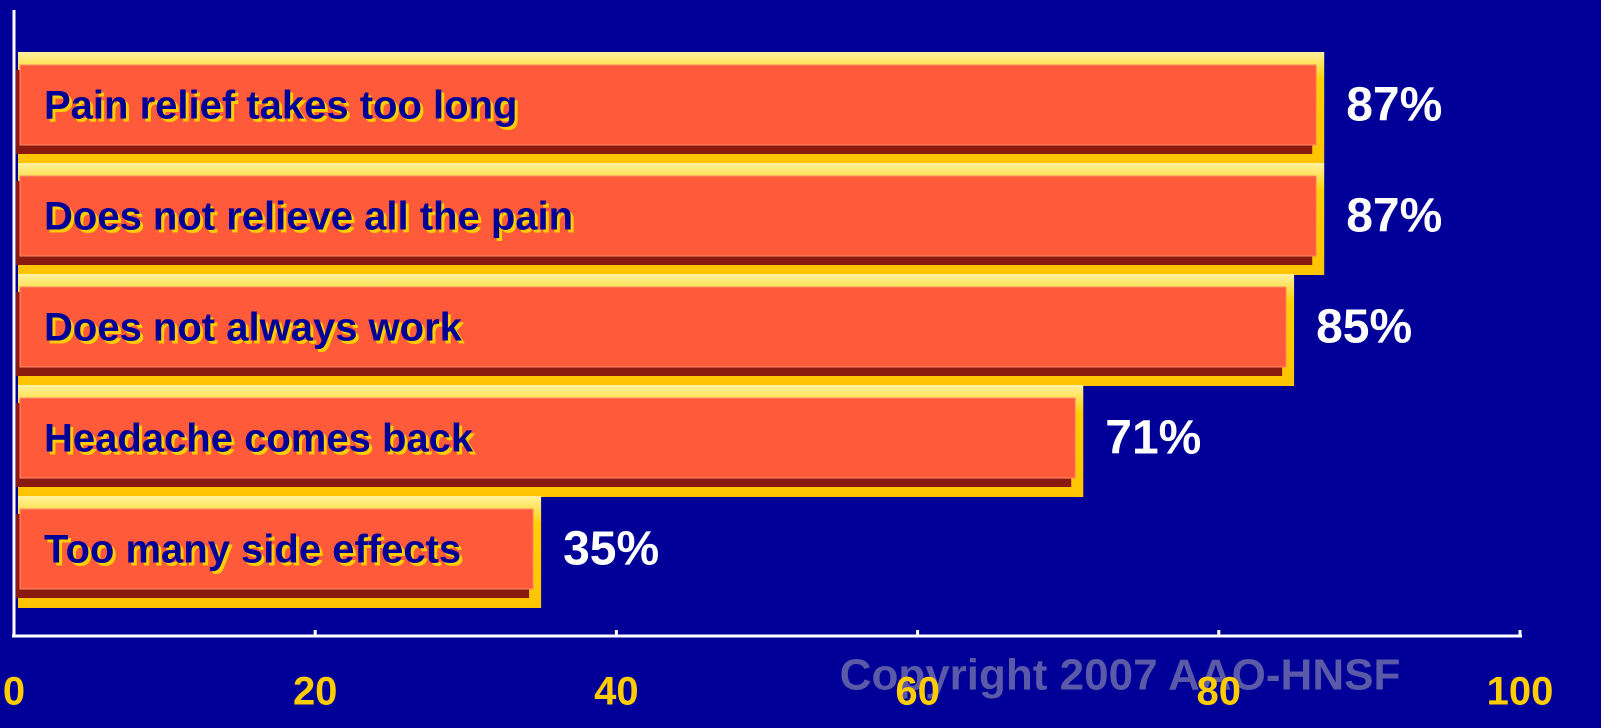 This screenshot has width=1601, height=728. What do you see at coordinates (262, 442) in the screenshot?
I see `category-label-shadow: Headache comes back` at bounding box center [262, 442].